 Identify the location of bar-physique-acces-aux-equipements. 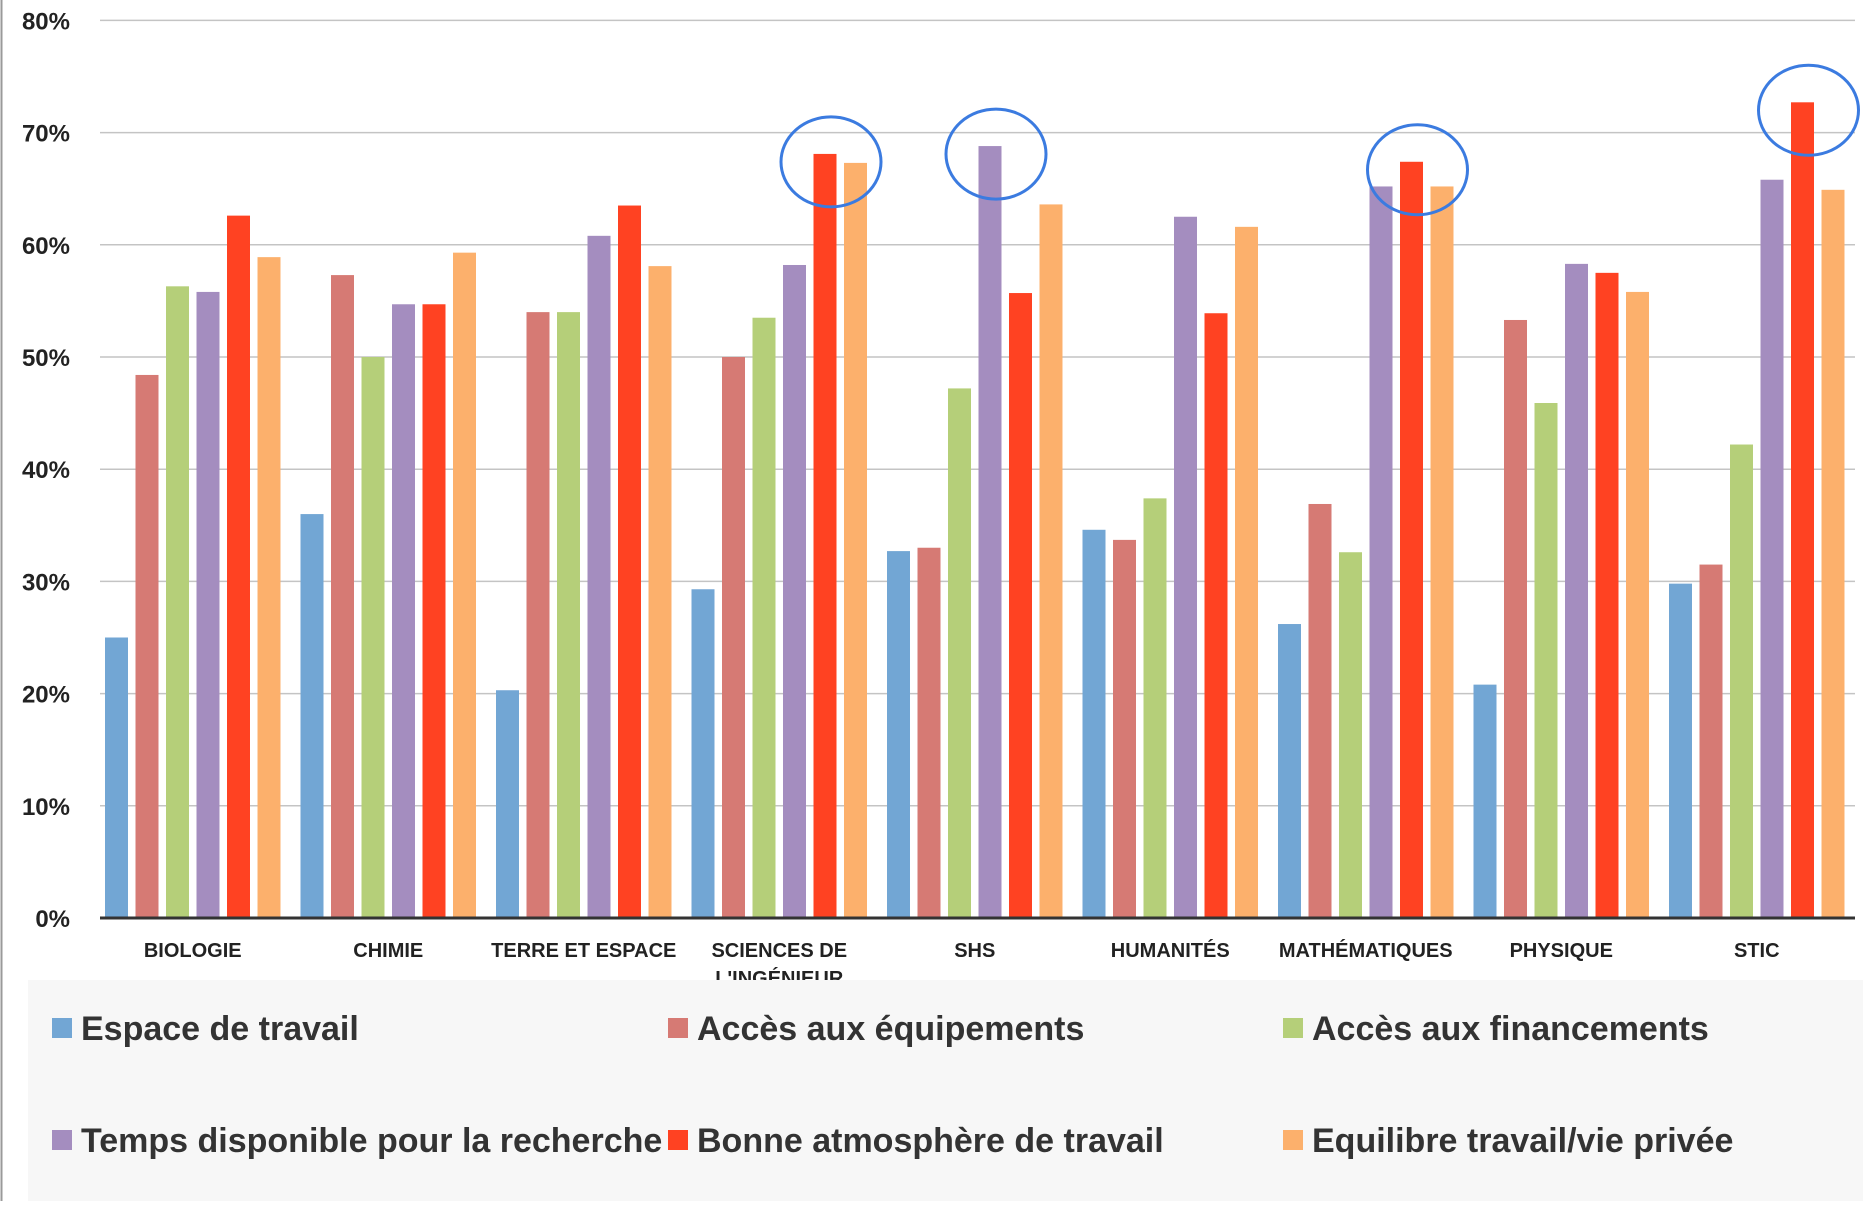
(1515, 618).